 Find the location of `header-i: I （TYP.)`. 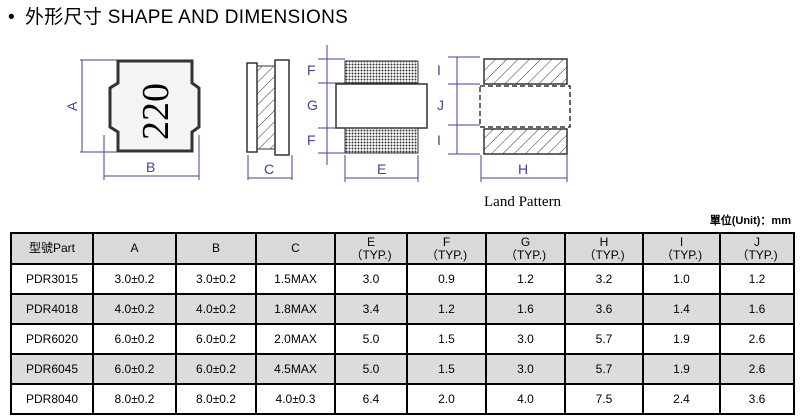

header-i: I （TYP.) is located at coordinates (681, 248).